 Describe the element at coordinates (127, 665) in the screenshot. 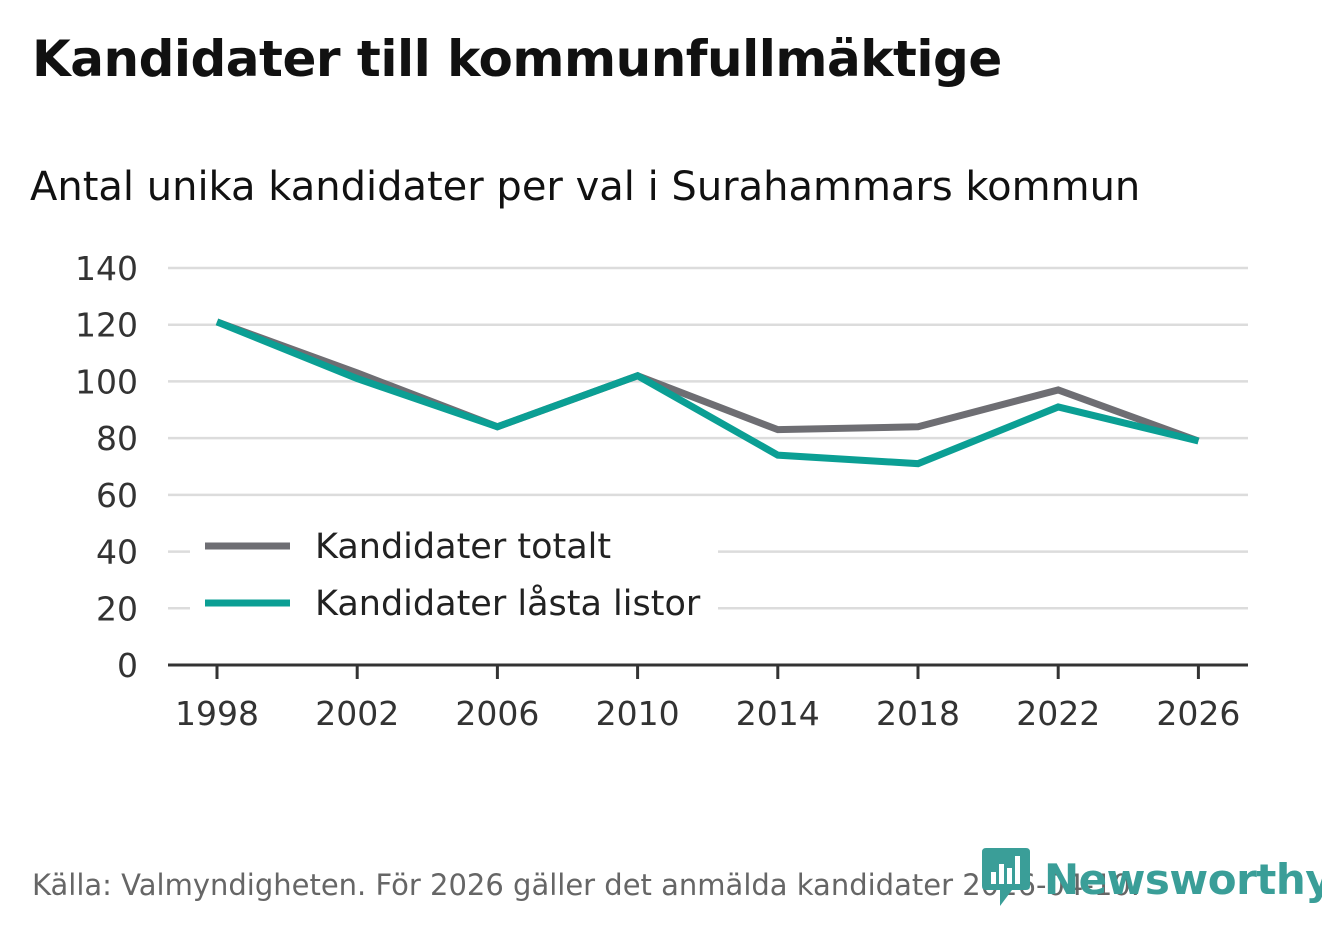

I see `y-tick-label: 0` at that location.